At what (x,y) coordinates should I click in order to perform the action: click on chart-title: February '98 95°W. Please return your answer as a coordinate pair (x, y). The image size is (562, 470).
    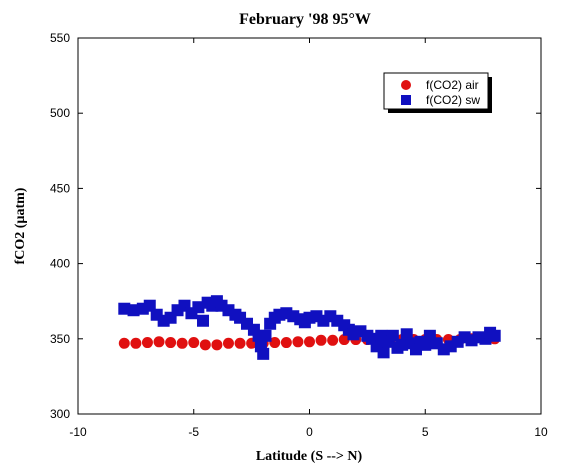
    Looking at the image, I should click on (305, 19).